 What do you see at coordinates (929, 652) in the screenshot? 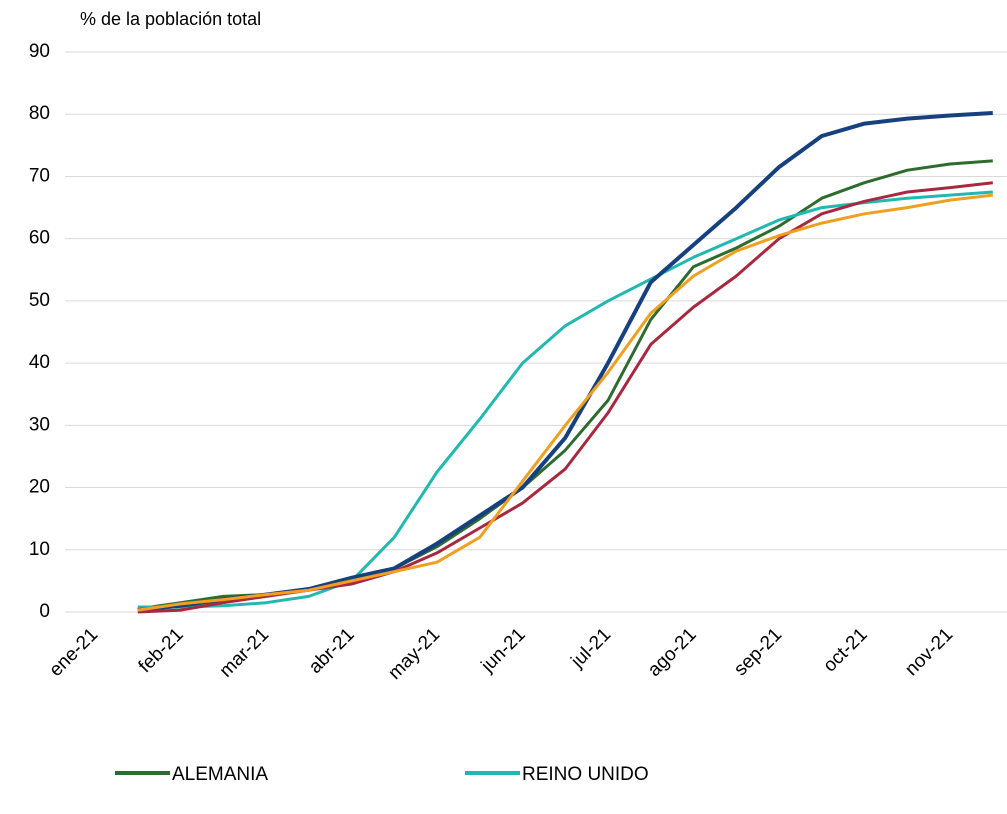
I see `x-tick-label: nov-21` at bounding box center [929, 652].